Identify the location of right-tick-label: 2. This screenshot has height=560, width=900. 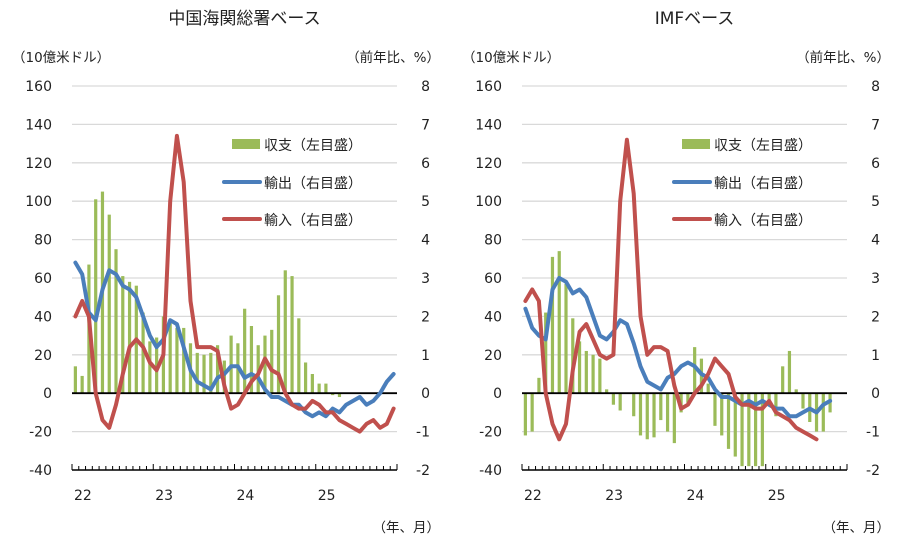
(425, 317).